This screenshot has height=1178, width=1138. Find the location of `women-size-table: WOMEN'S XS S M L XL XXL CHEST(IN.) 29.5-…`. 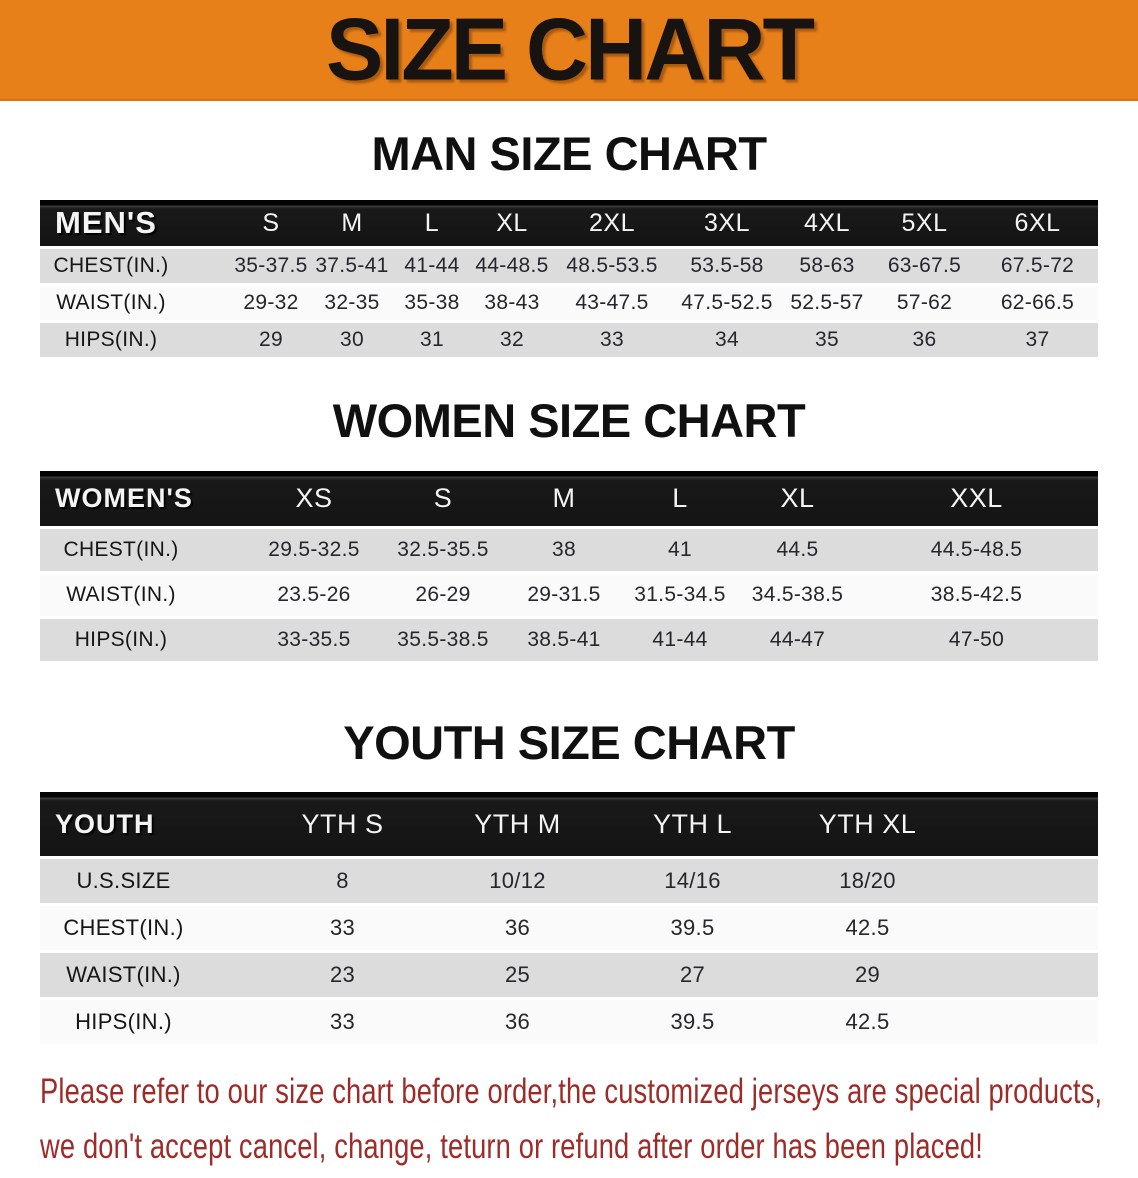

women-size-table: WOMEN'S XS S M L XL XXL CHEST(IN.) 29.5-… is located at coordinates (569, 566).